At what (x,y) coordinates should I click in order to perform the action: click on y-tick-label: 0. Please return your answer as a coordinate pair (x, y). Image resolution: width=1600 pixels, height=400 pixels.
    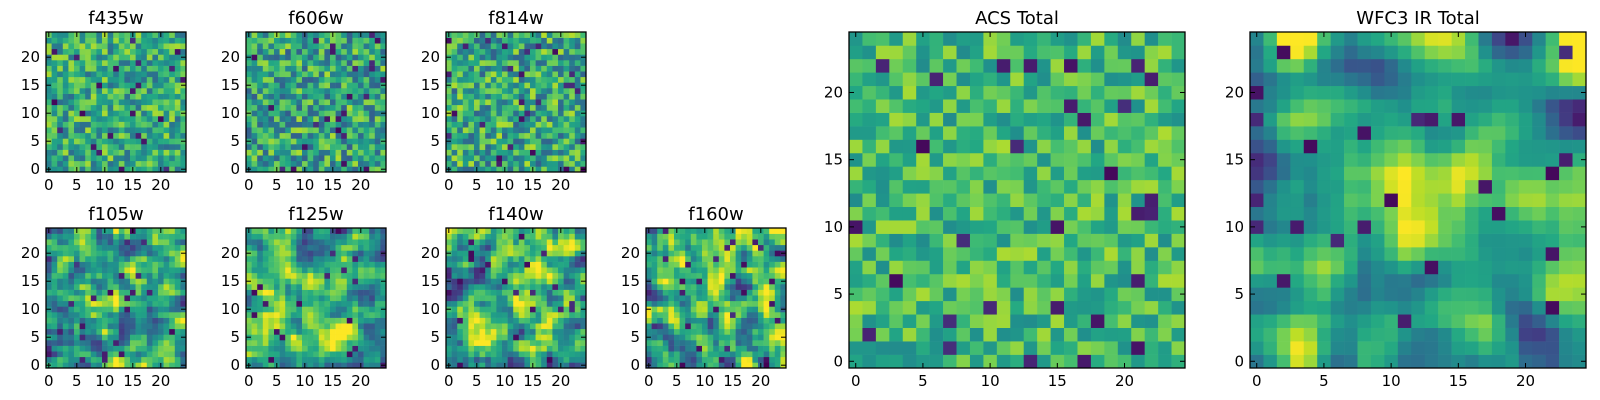
    Looking at the image, I should click on (235, 365).